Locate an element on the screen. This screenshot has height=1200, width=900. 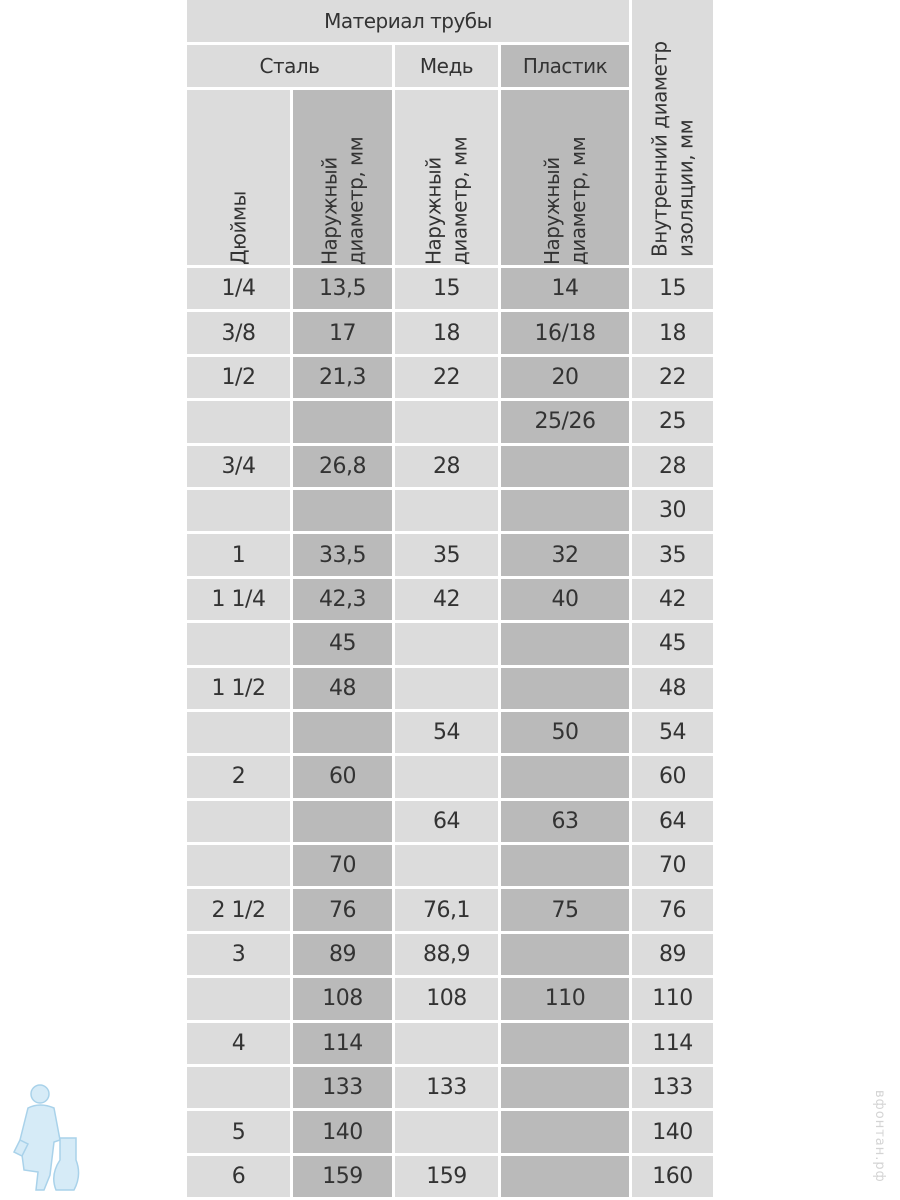
cell-plastic-od: 50 is located at coordinates (565, 732).